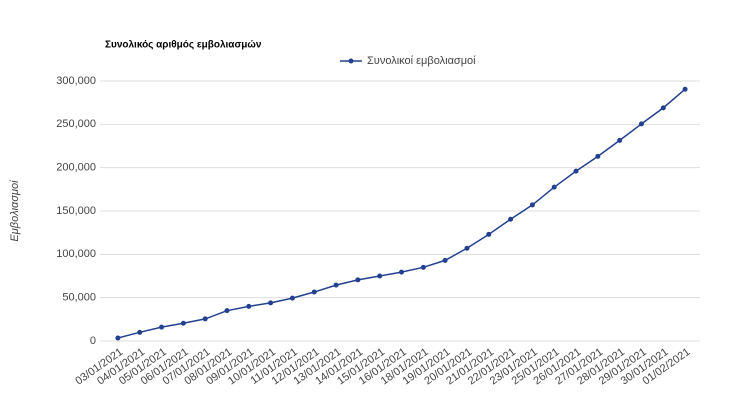 The width and height of the screenshot is (734, 401). I want to click on y-axis-label: Εμβολιασμοί, so click(15, 210).